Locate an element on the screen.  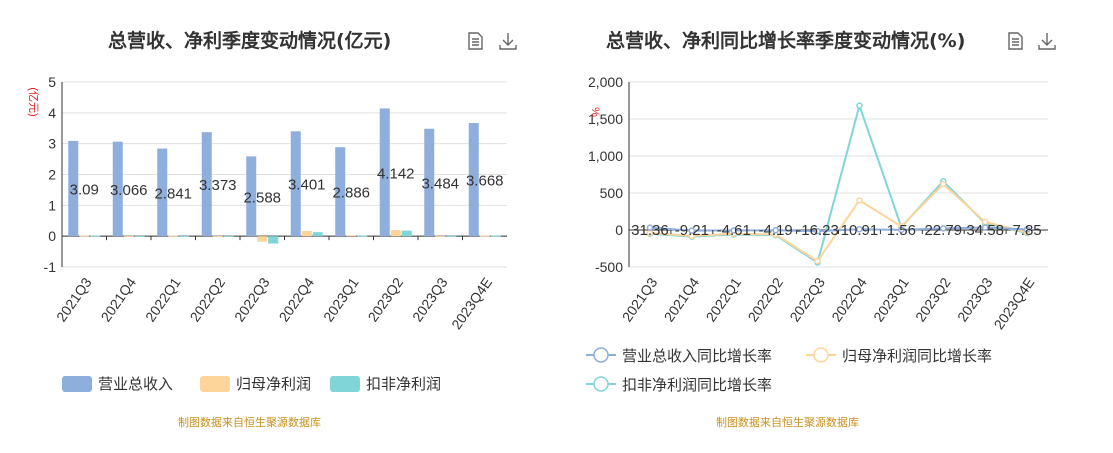
x-tick-label: 2023Q3 is located at coordinates (430, 299).